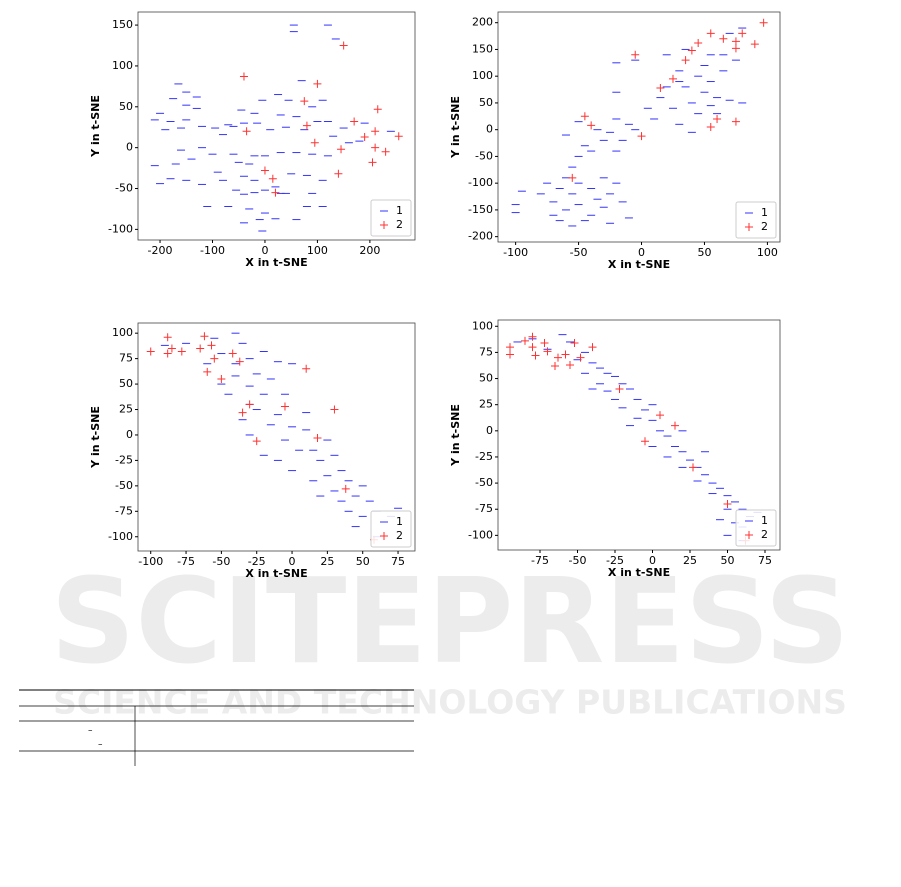 This screenshot has height=887, width=901. Describe the element at coordinates (449, 621) in the screenshot. I see `watermark-title: SCITEPRESS` at that location.